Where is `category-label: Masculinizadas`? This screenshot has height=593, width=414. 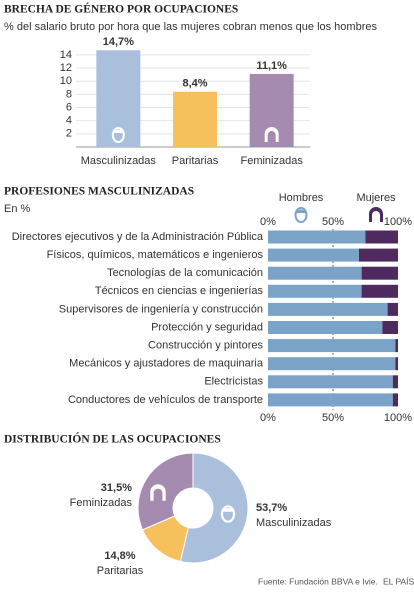 category-label: Masculinizadas is located at coordinates (294, 523).